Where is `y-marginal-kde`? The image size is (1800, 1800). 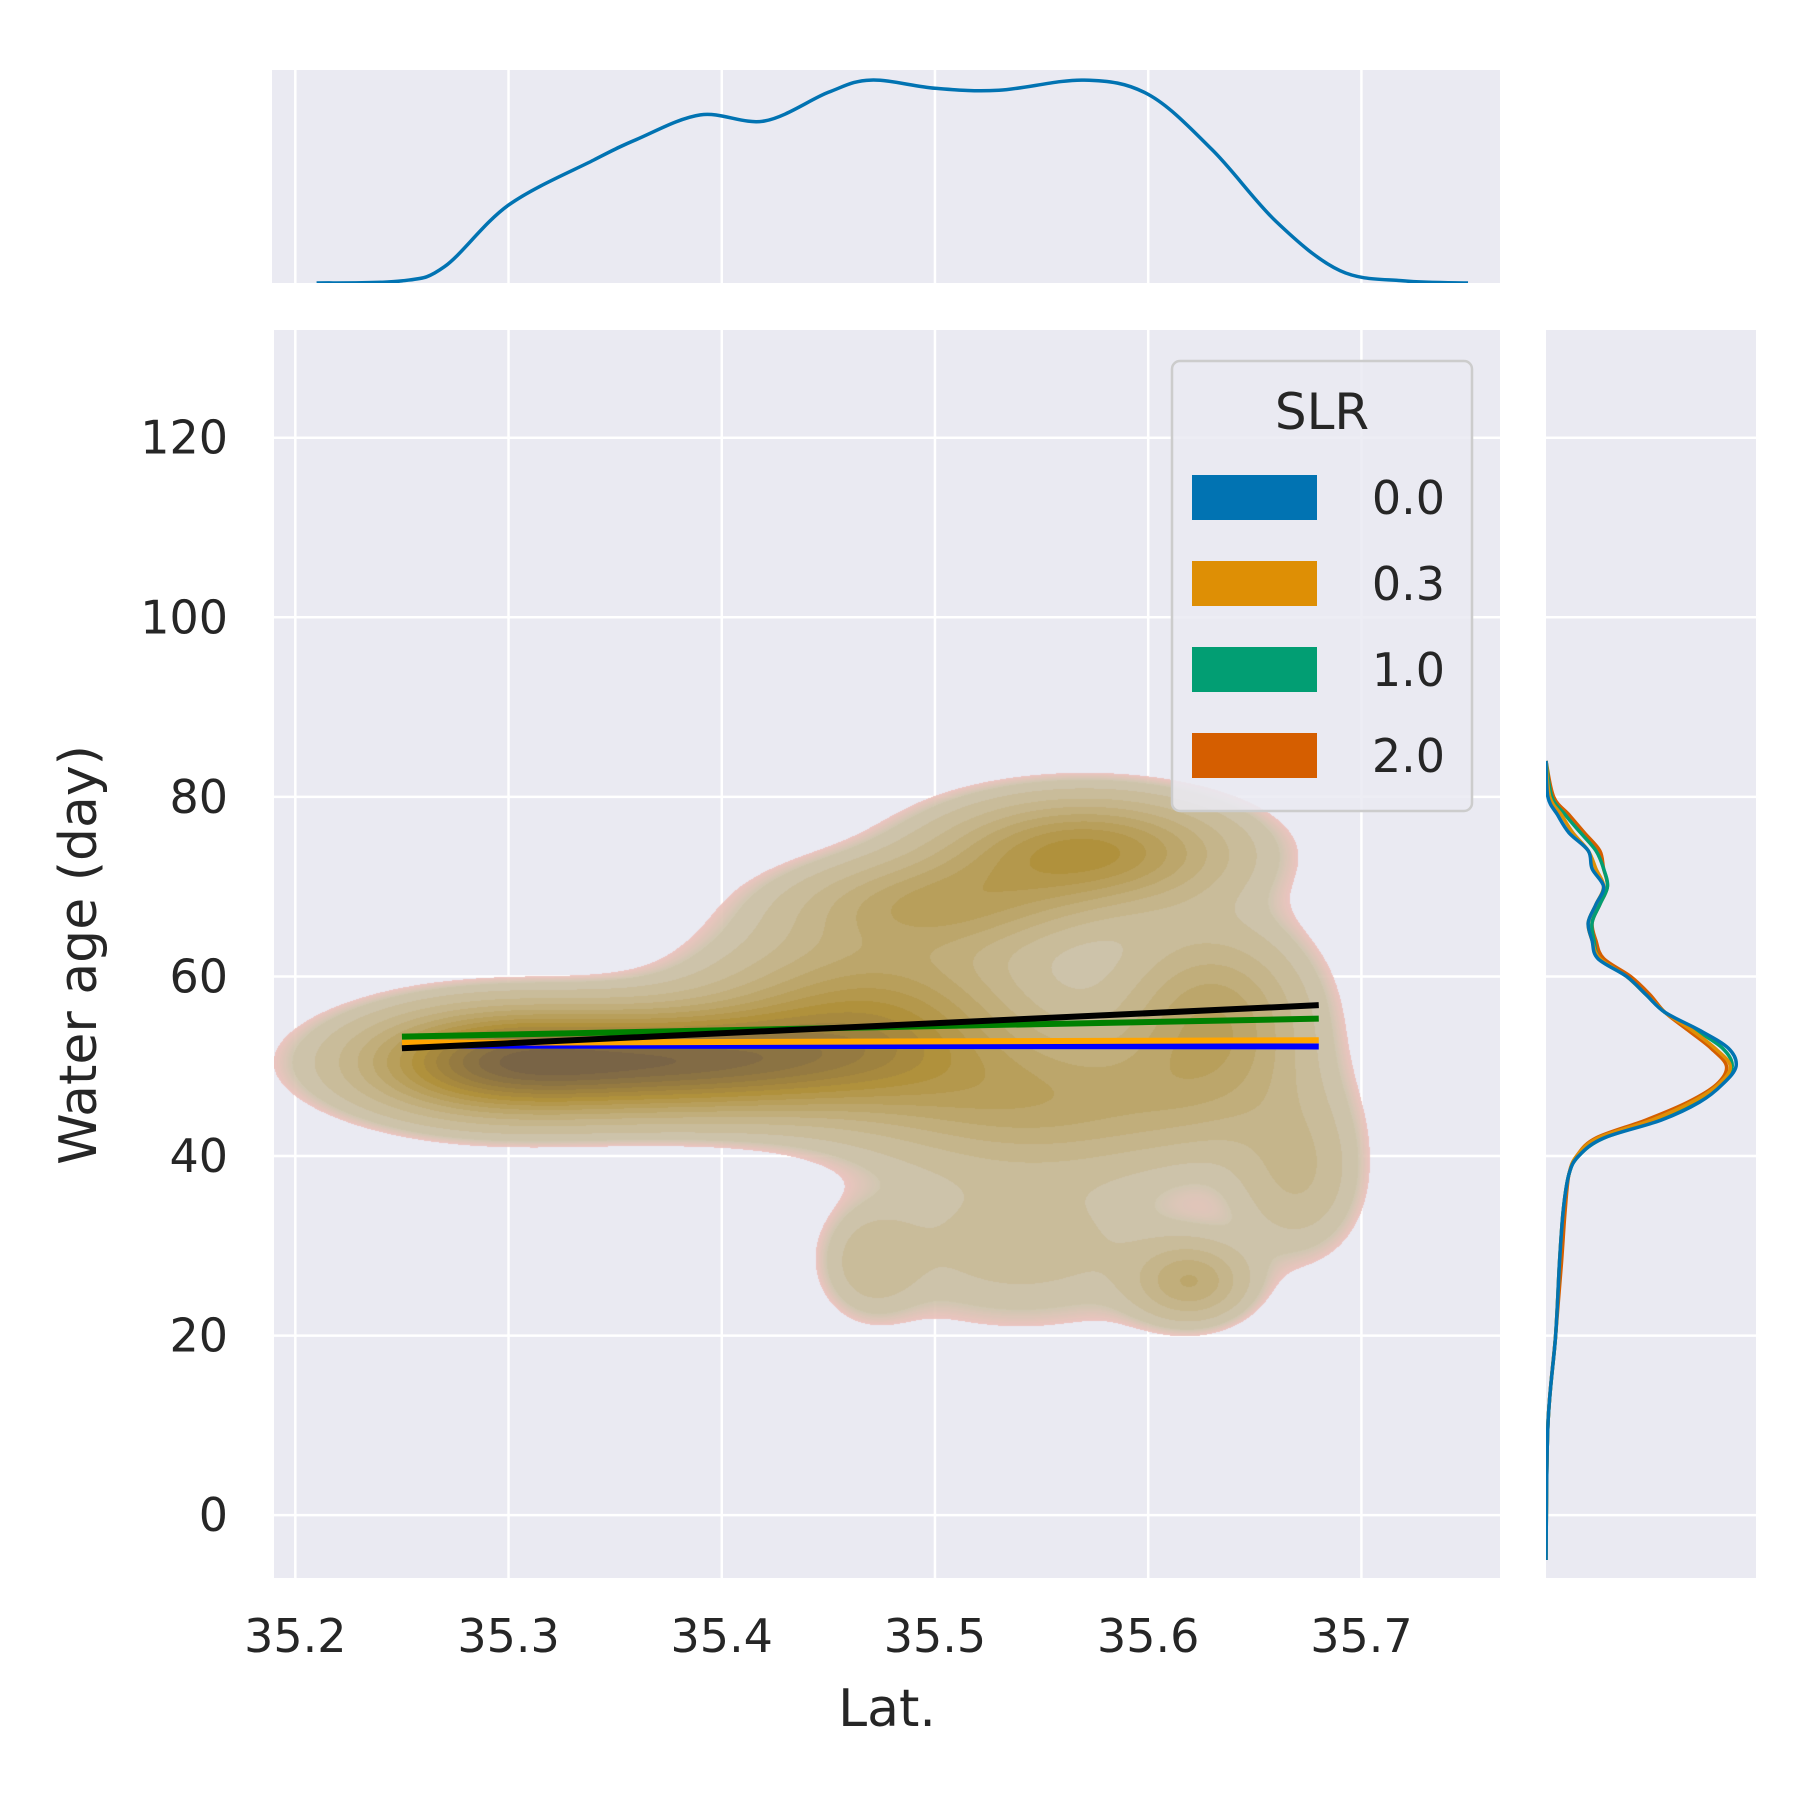 y-marginal-kde is located at coordinates (1642, 1160).